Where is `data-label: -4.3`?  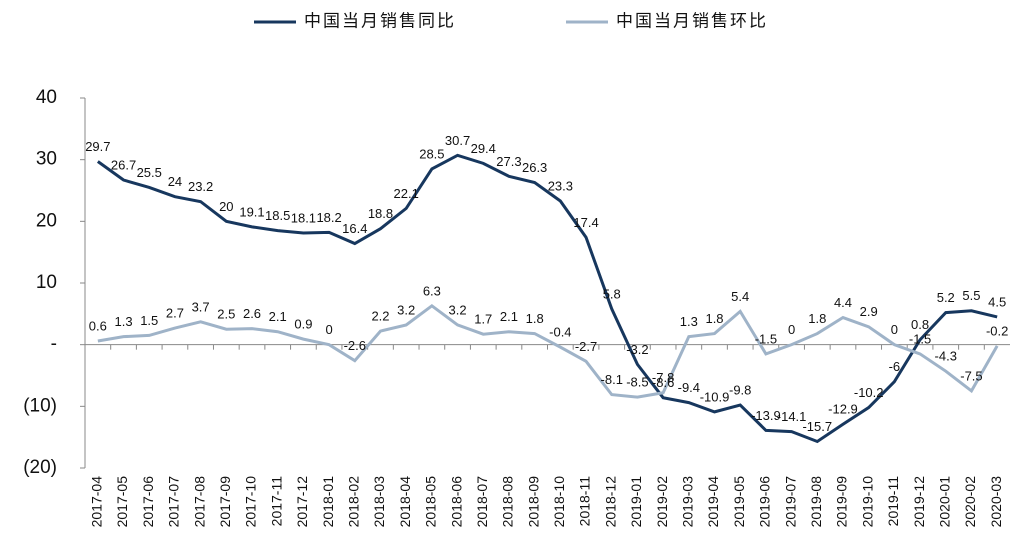
data-label: -4.3 is located at coordinates (946, 356).